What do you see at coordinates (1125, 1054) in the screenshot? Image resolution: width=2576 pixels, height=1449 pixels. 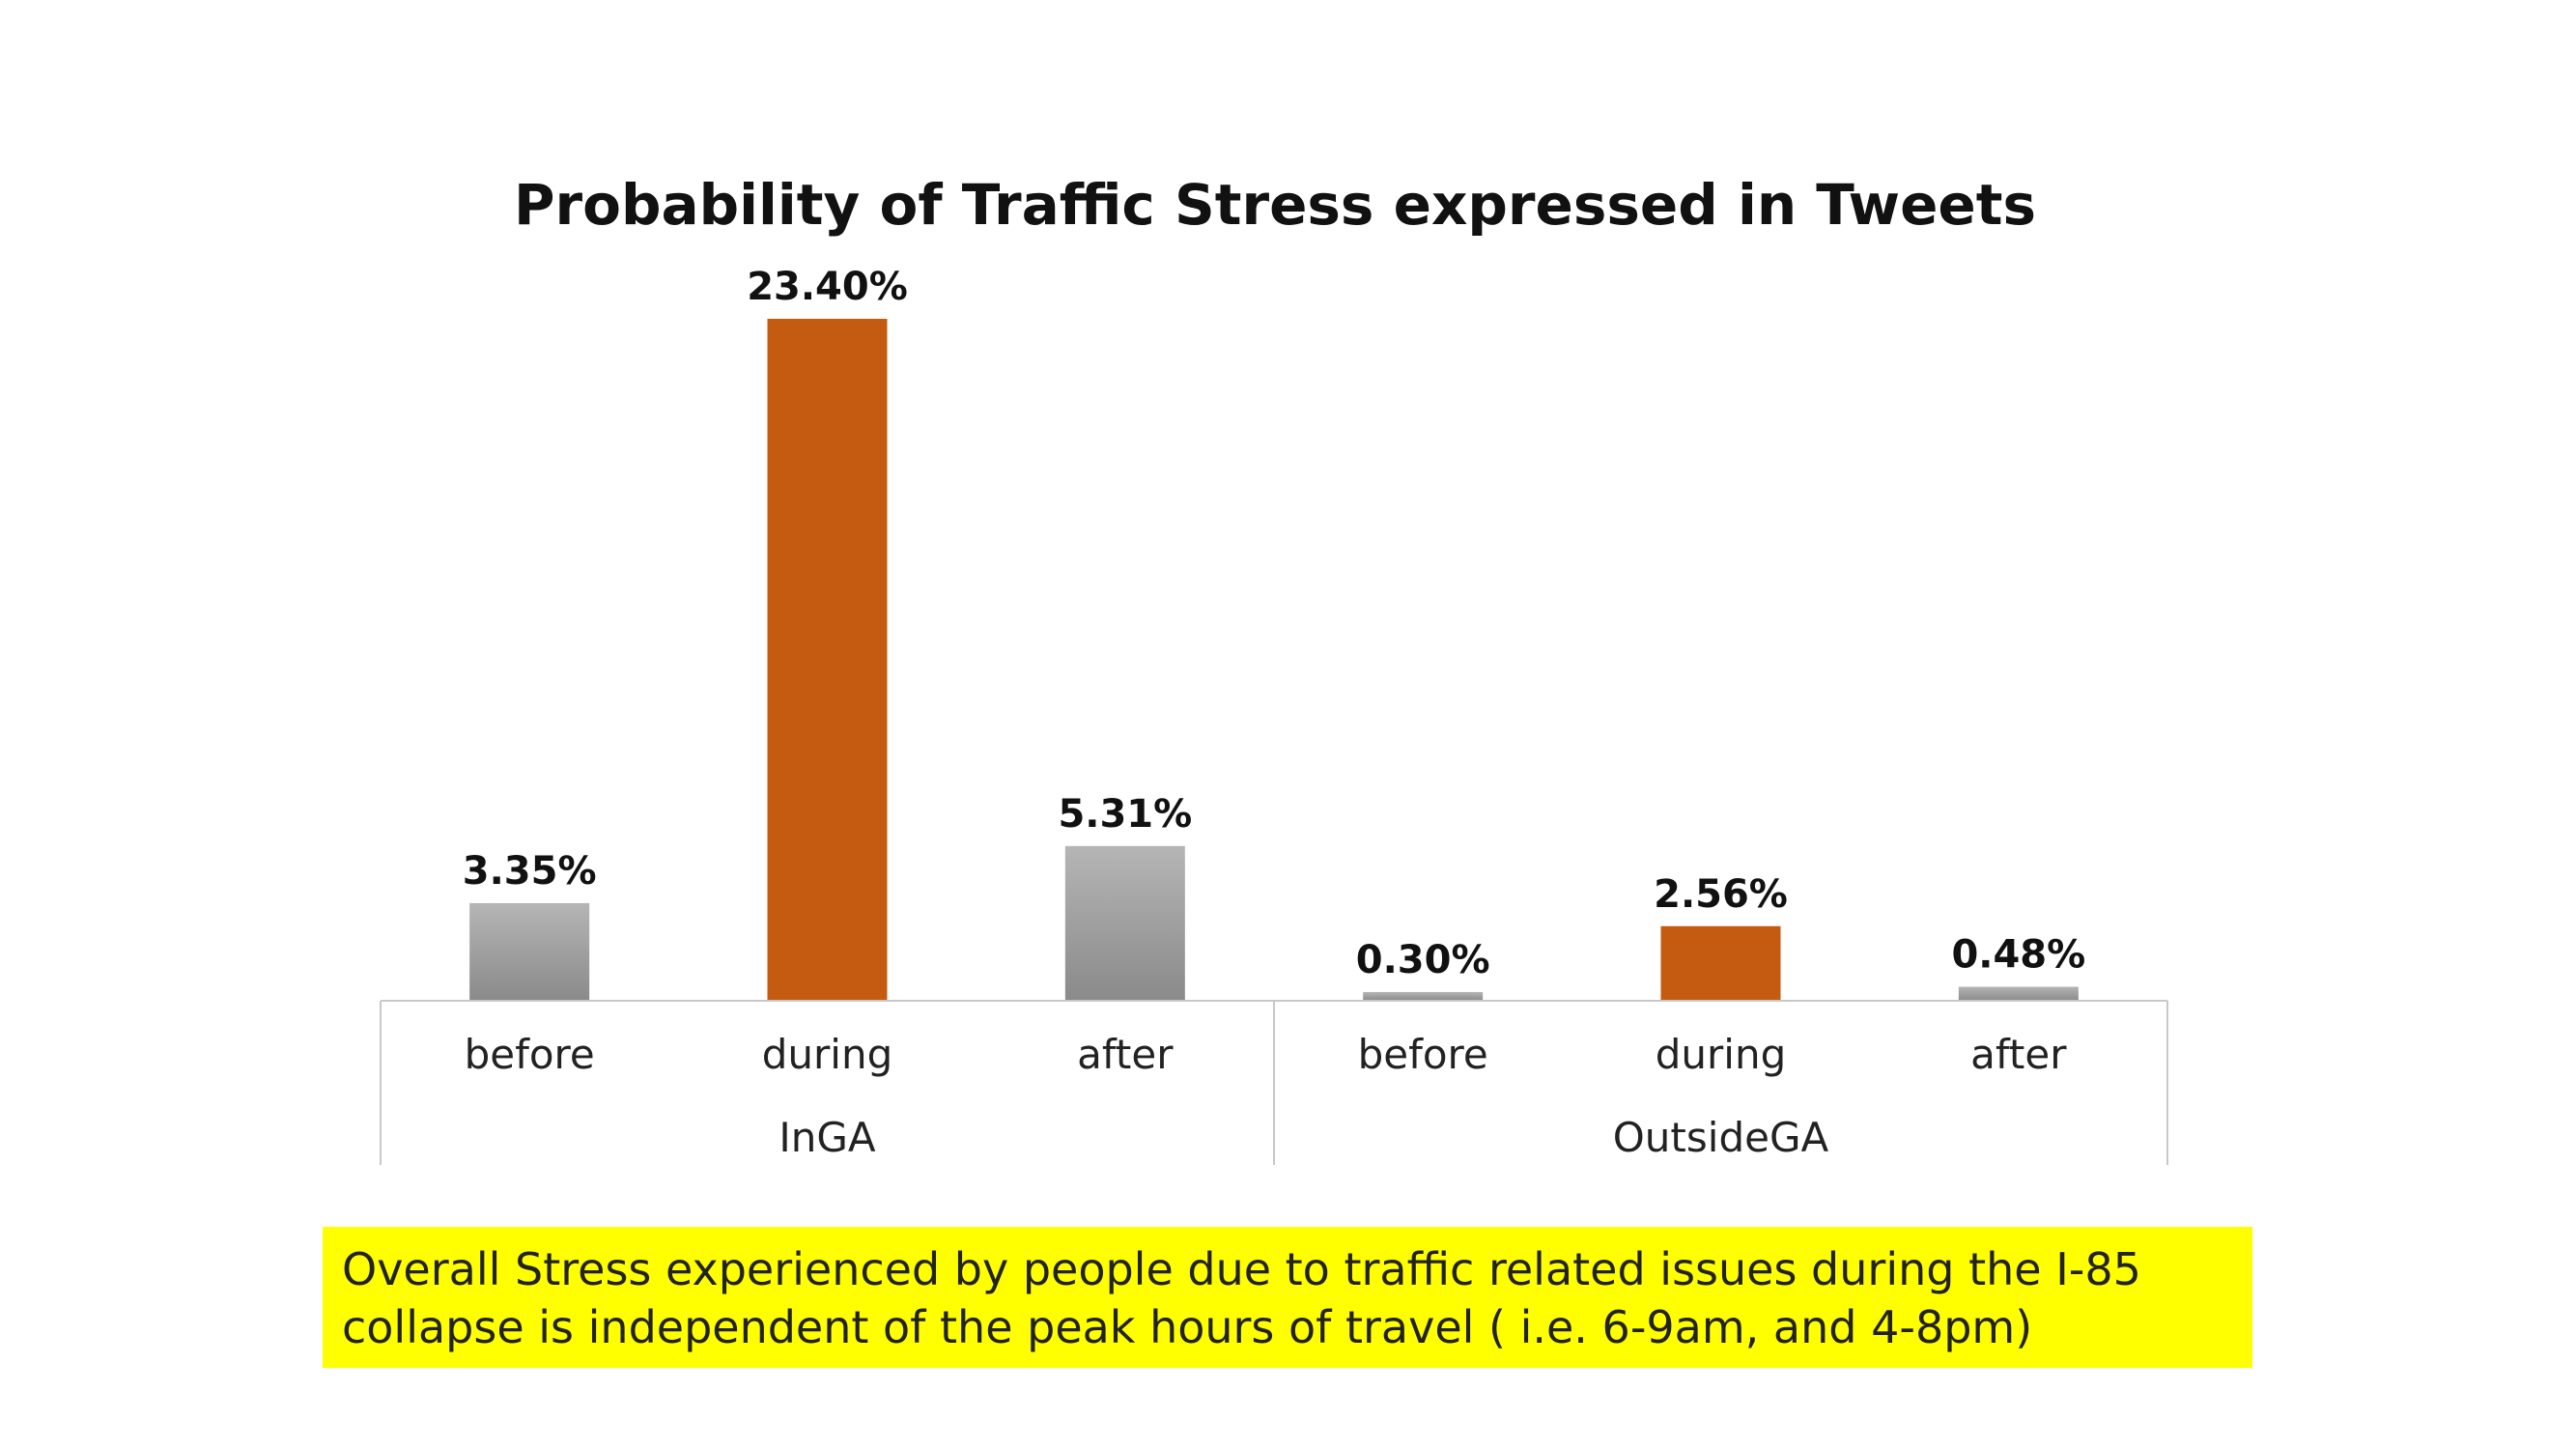 I see `tick-label-inga-after: after` at bounding box center [1125, 1054].